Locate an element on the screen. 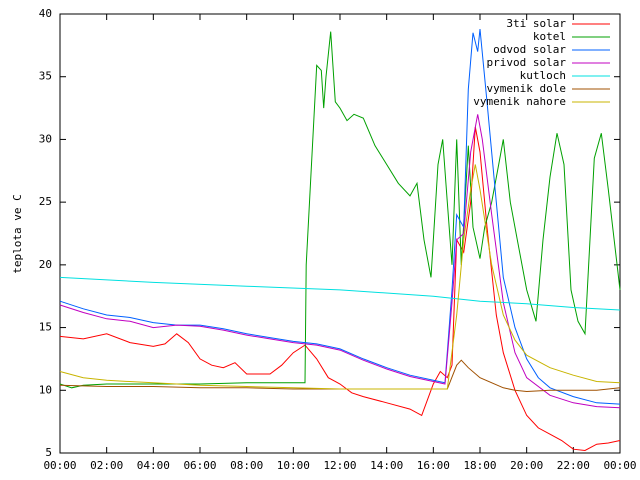 The width and height of the screenshot is (640, 480). x-tick-label: 22:00 is located at coordinates (573, 465).